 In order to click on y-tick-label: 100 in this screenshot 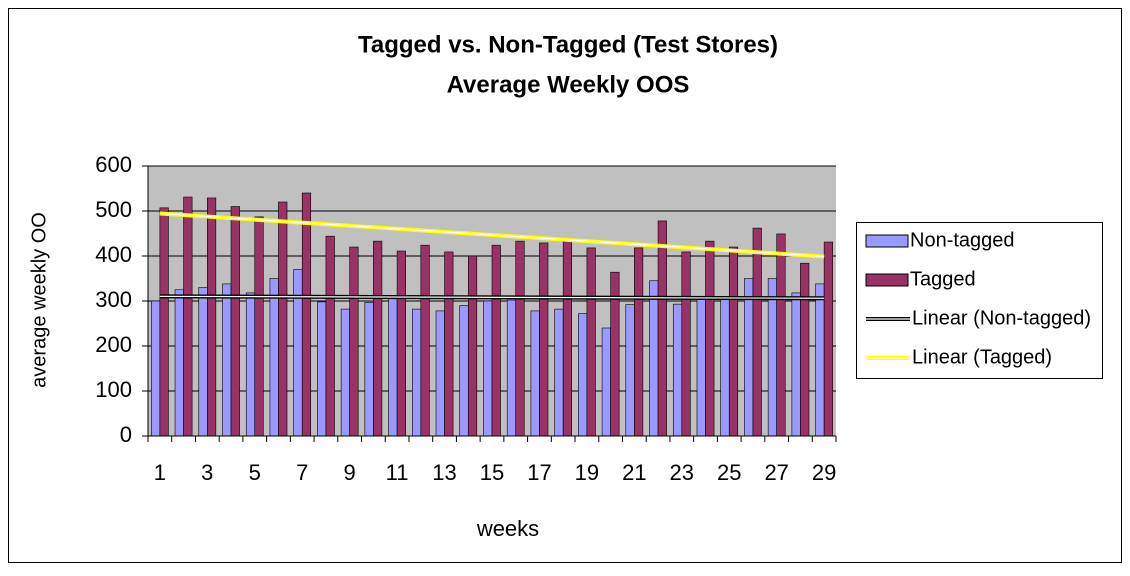, I will do `click(113, 389)`.